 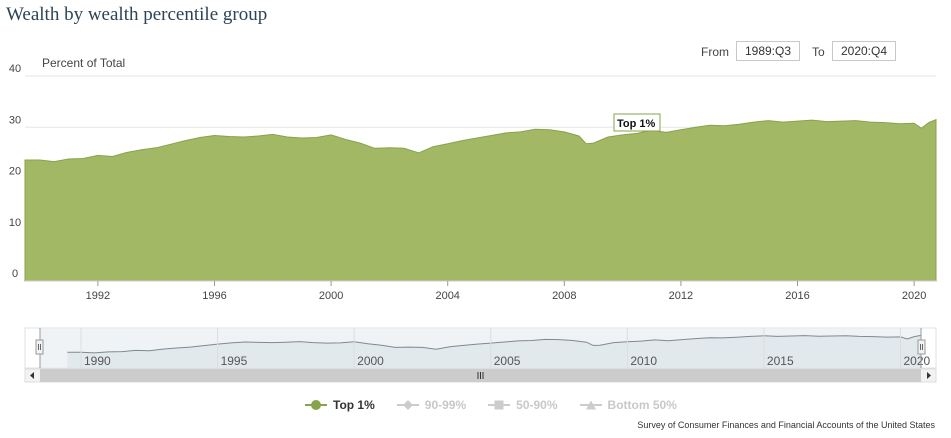 I want to click on triangle-icon, so click(x=590, y=405).